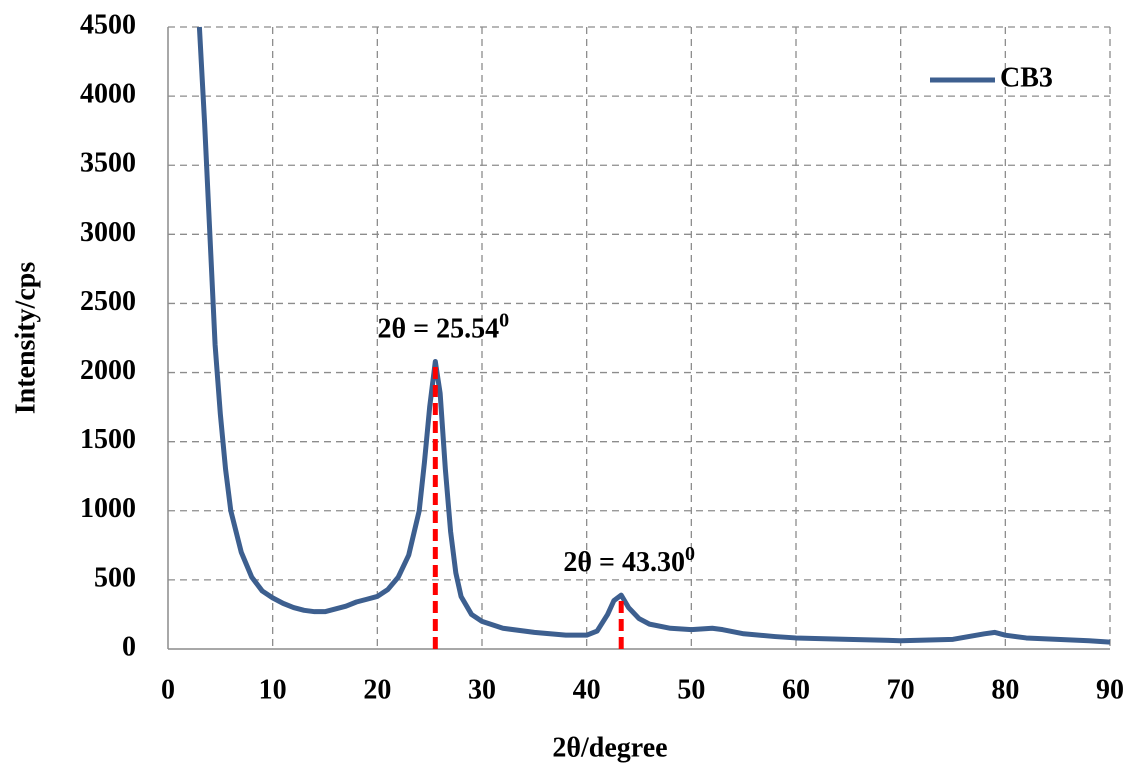  I want to click on annotation: 2θ = 25.540, so click(444, 327).